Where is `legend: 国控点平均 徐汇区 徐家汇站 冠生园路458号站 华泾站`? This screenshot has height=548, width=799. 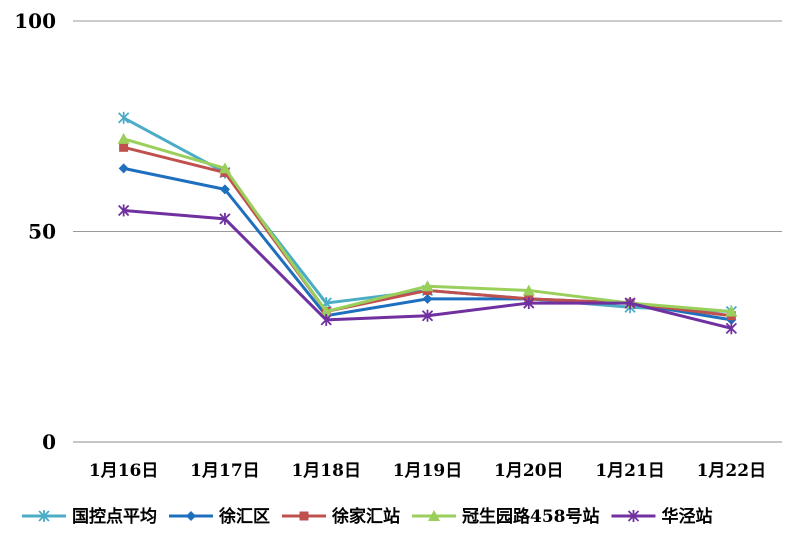 legend: 国控点平均 徐汇区 徐家汇站 冠生园路458号站 华泾站 is located at coordinates (367, 516).